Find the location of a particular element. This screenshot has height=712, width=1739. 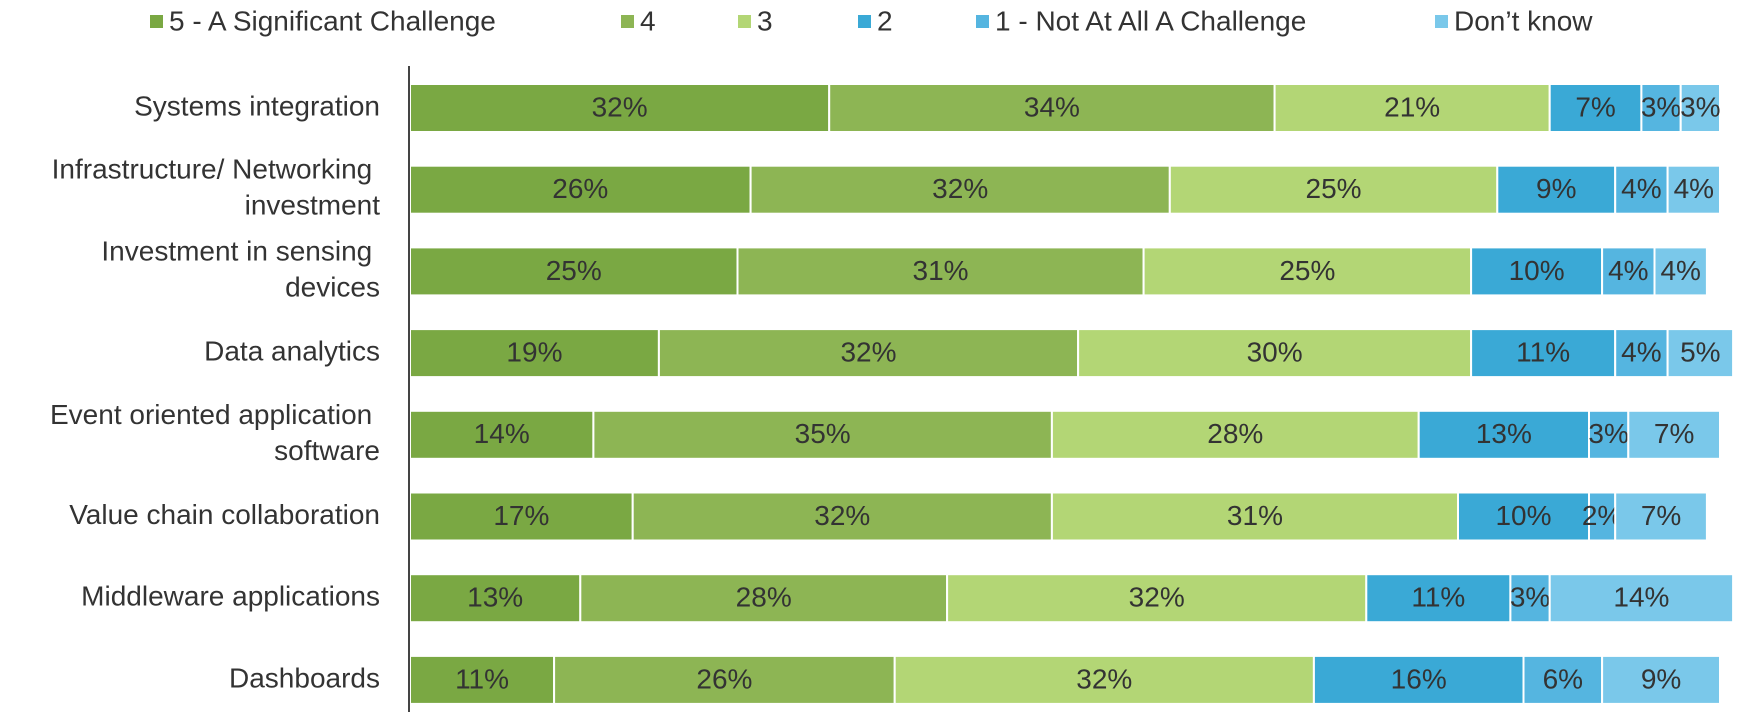

legend-label: 5 - A Significant Challenge is located at coordinates (332, 20).